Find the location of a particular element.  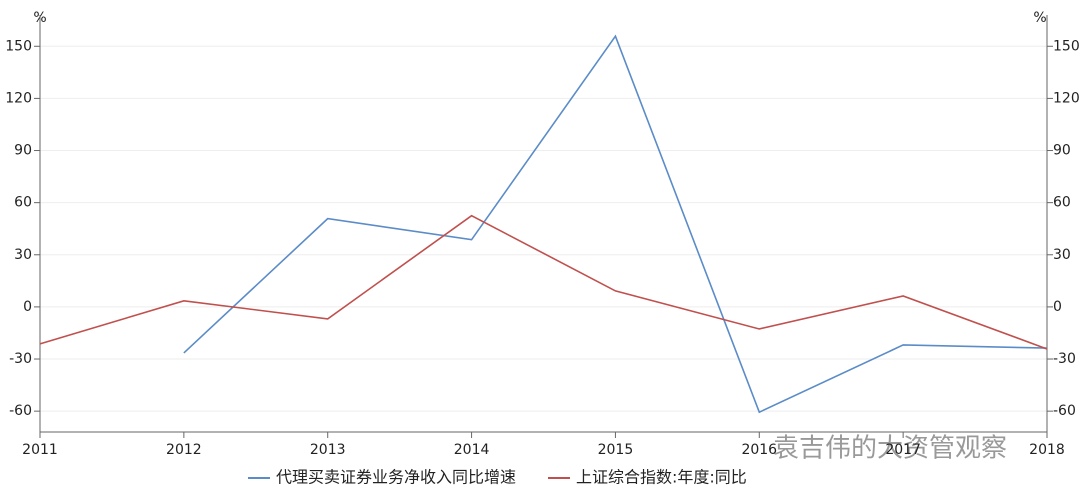

y2-tick-label: 60 is located at coordinates (1062, 203).